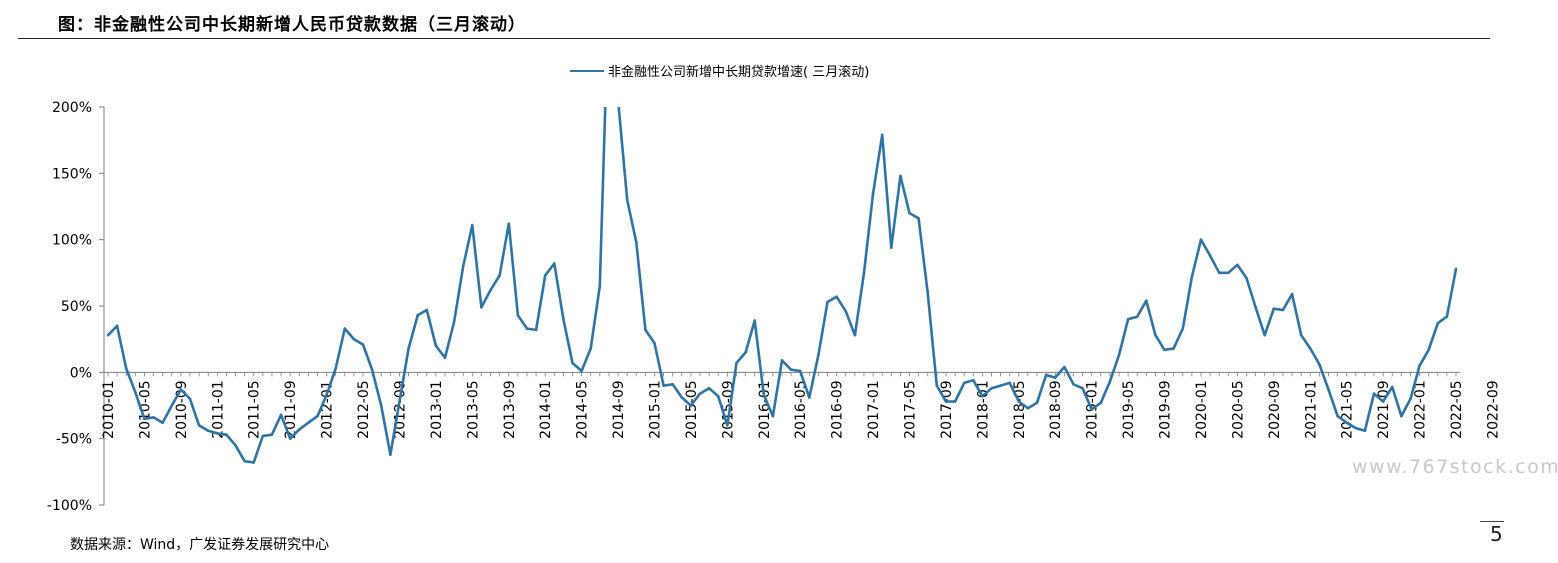 This screenshot has width=1558, height=563. Describe the element at coordinates (1056, 409) in the screenshot. I see `x-tick-label: 2018-09` at that location.